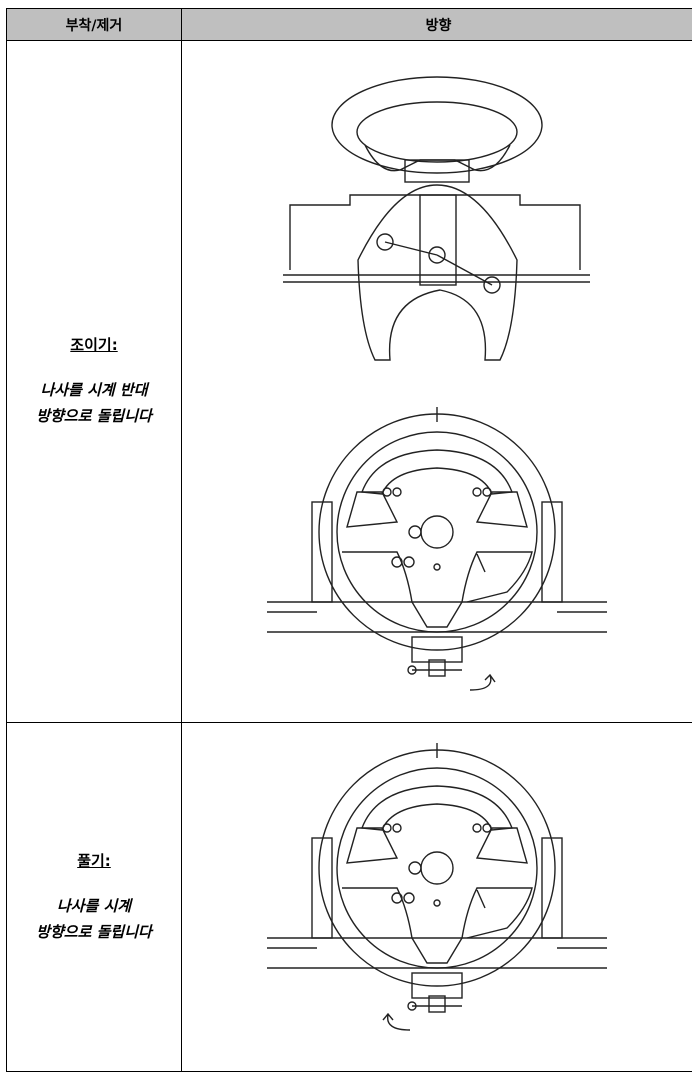 This screenshot has height=1072, width=692. What do you see at coordinates (94, 860) in the screenshot?
I see `action-label: 풀기:` at bounding box center [94, 860].